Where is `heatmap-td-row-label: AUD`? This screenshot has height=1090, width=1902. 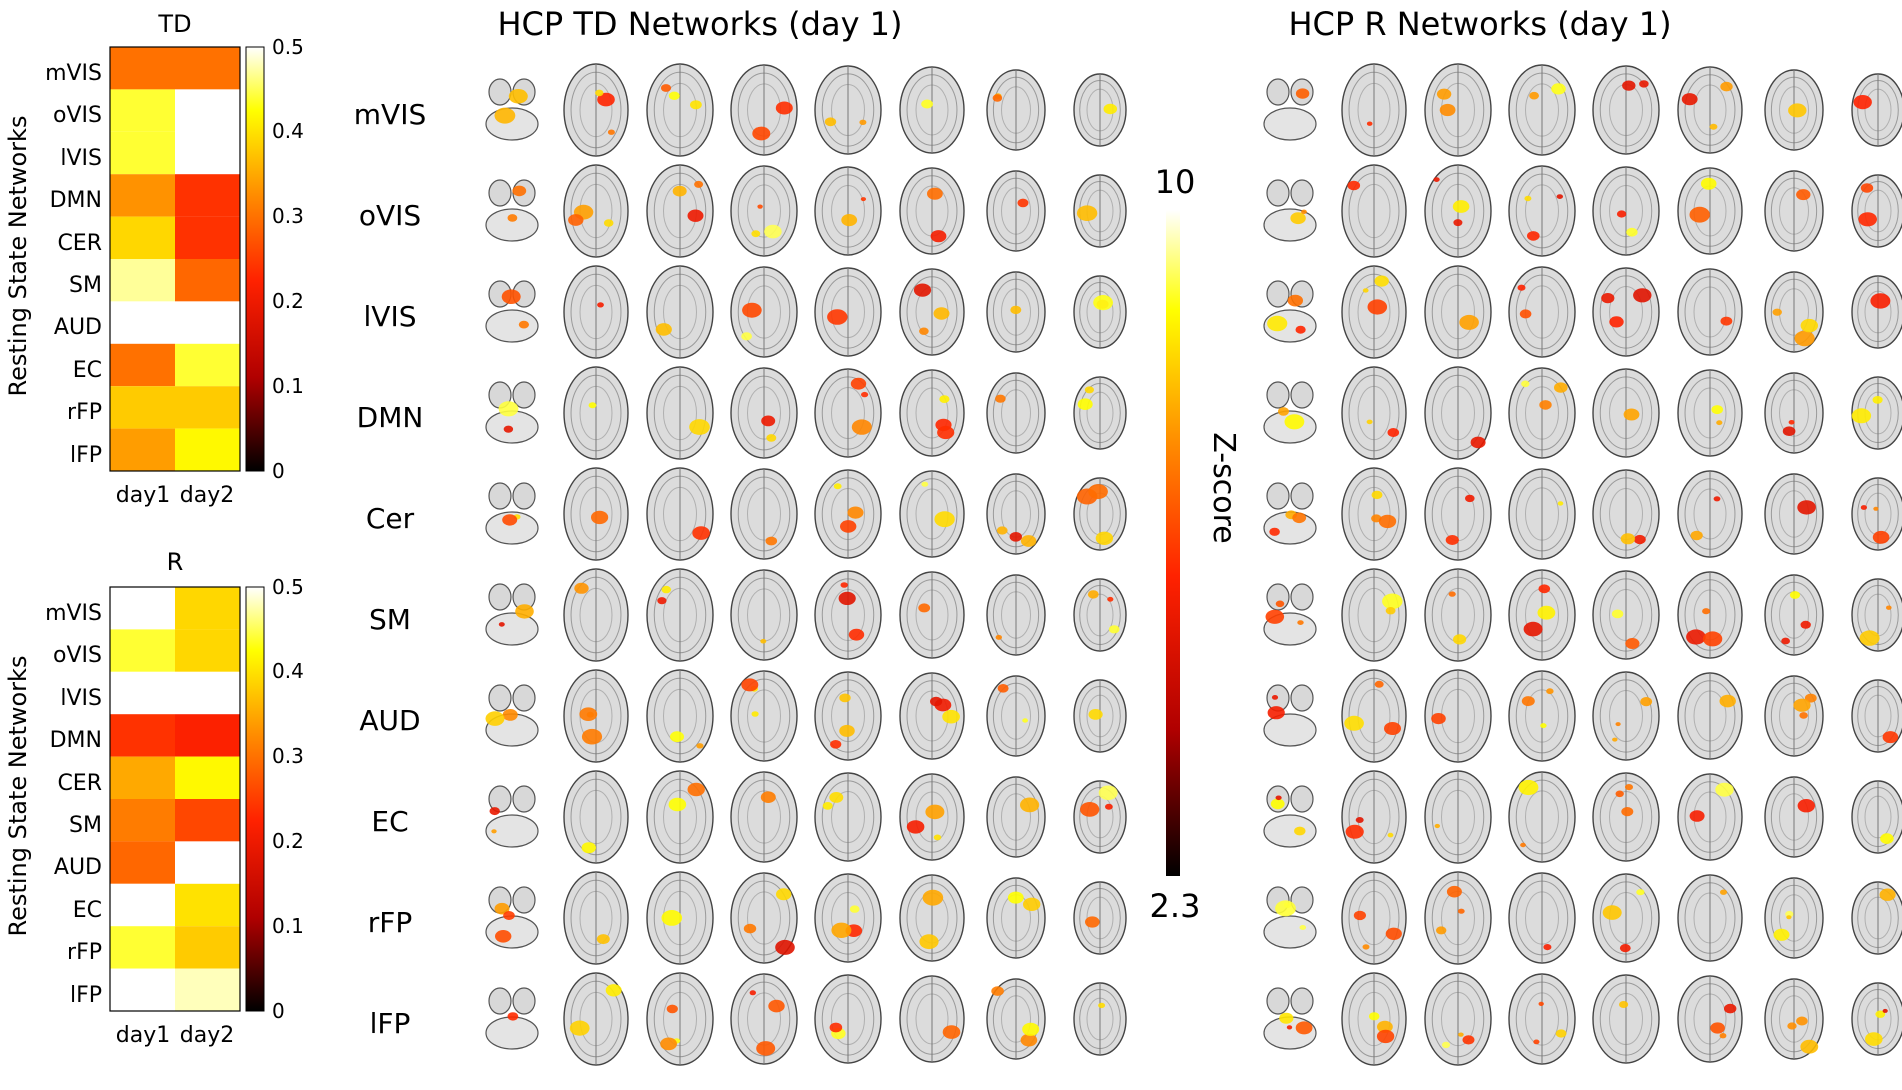 heatmap-td-row-label: AUD is located at coordinates (78, 327).